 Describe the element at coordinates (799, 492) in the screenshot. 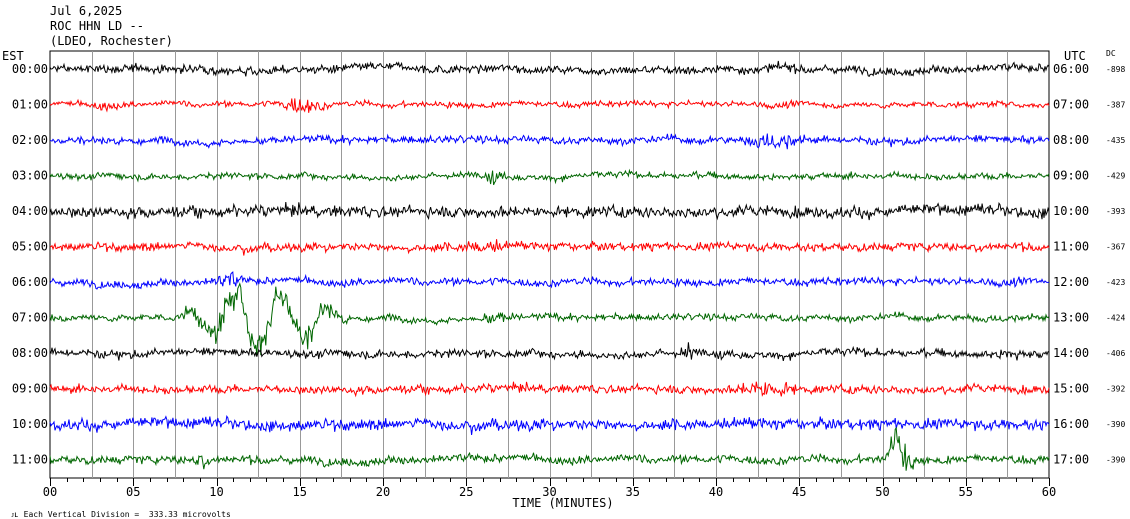

I see `x-tick-label: 45` at that location.